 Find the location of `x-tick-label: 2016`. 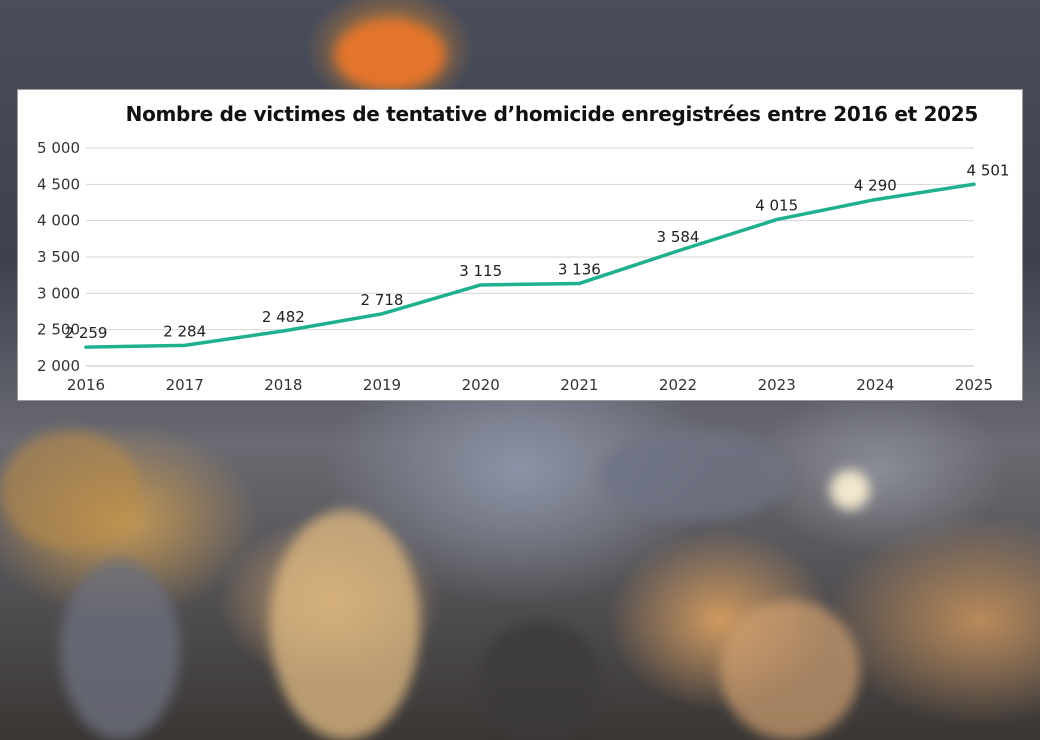

x-tick-label: 2016 is located at coordinates (86, 385).